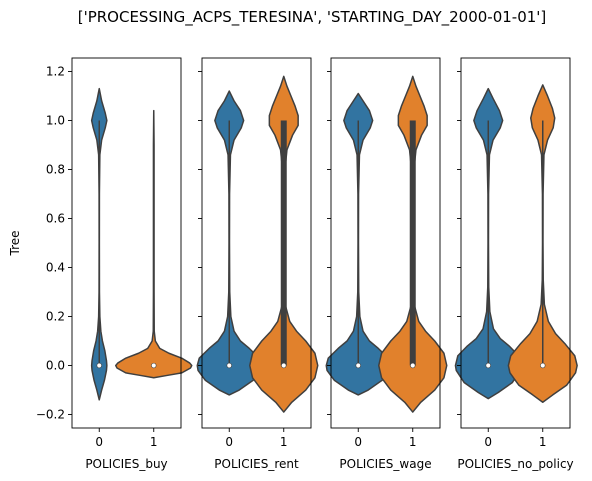 Image resolution: width=592 pixels, height=481 pixels. Describe the element at coordinates (15, 243) in the screenshot. I see `y-axis-label: Tree` at that location.